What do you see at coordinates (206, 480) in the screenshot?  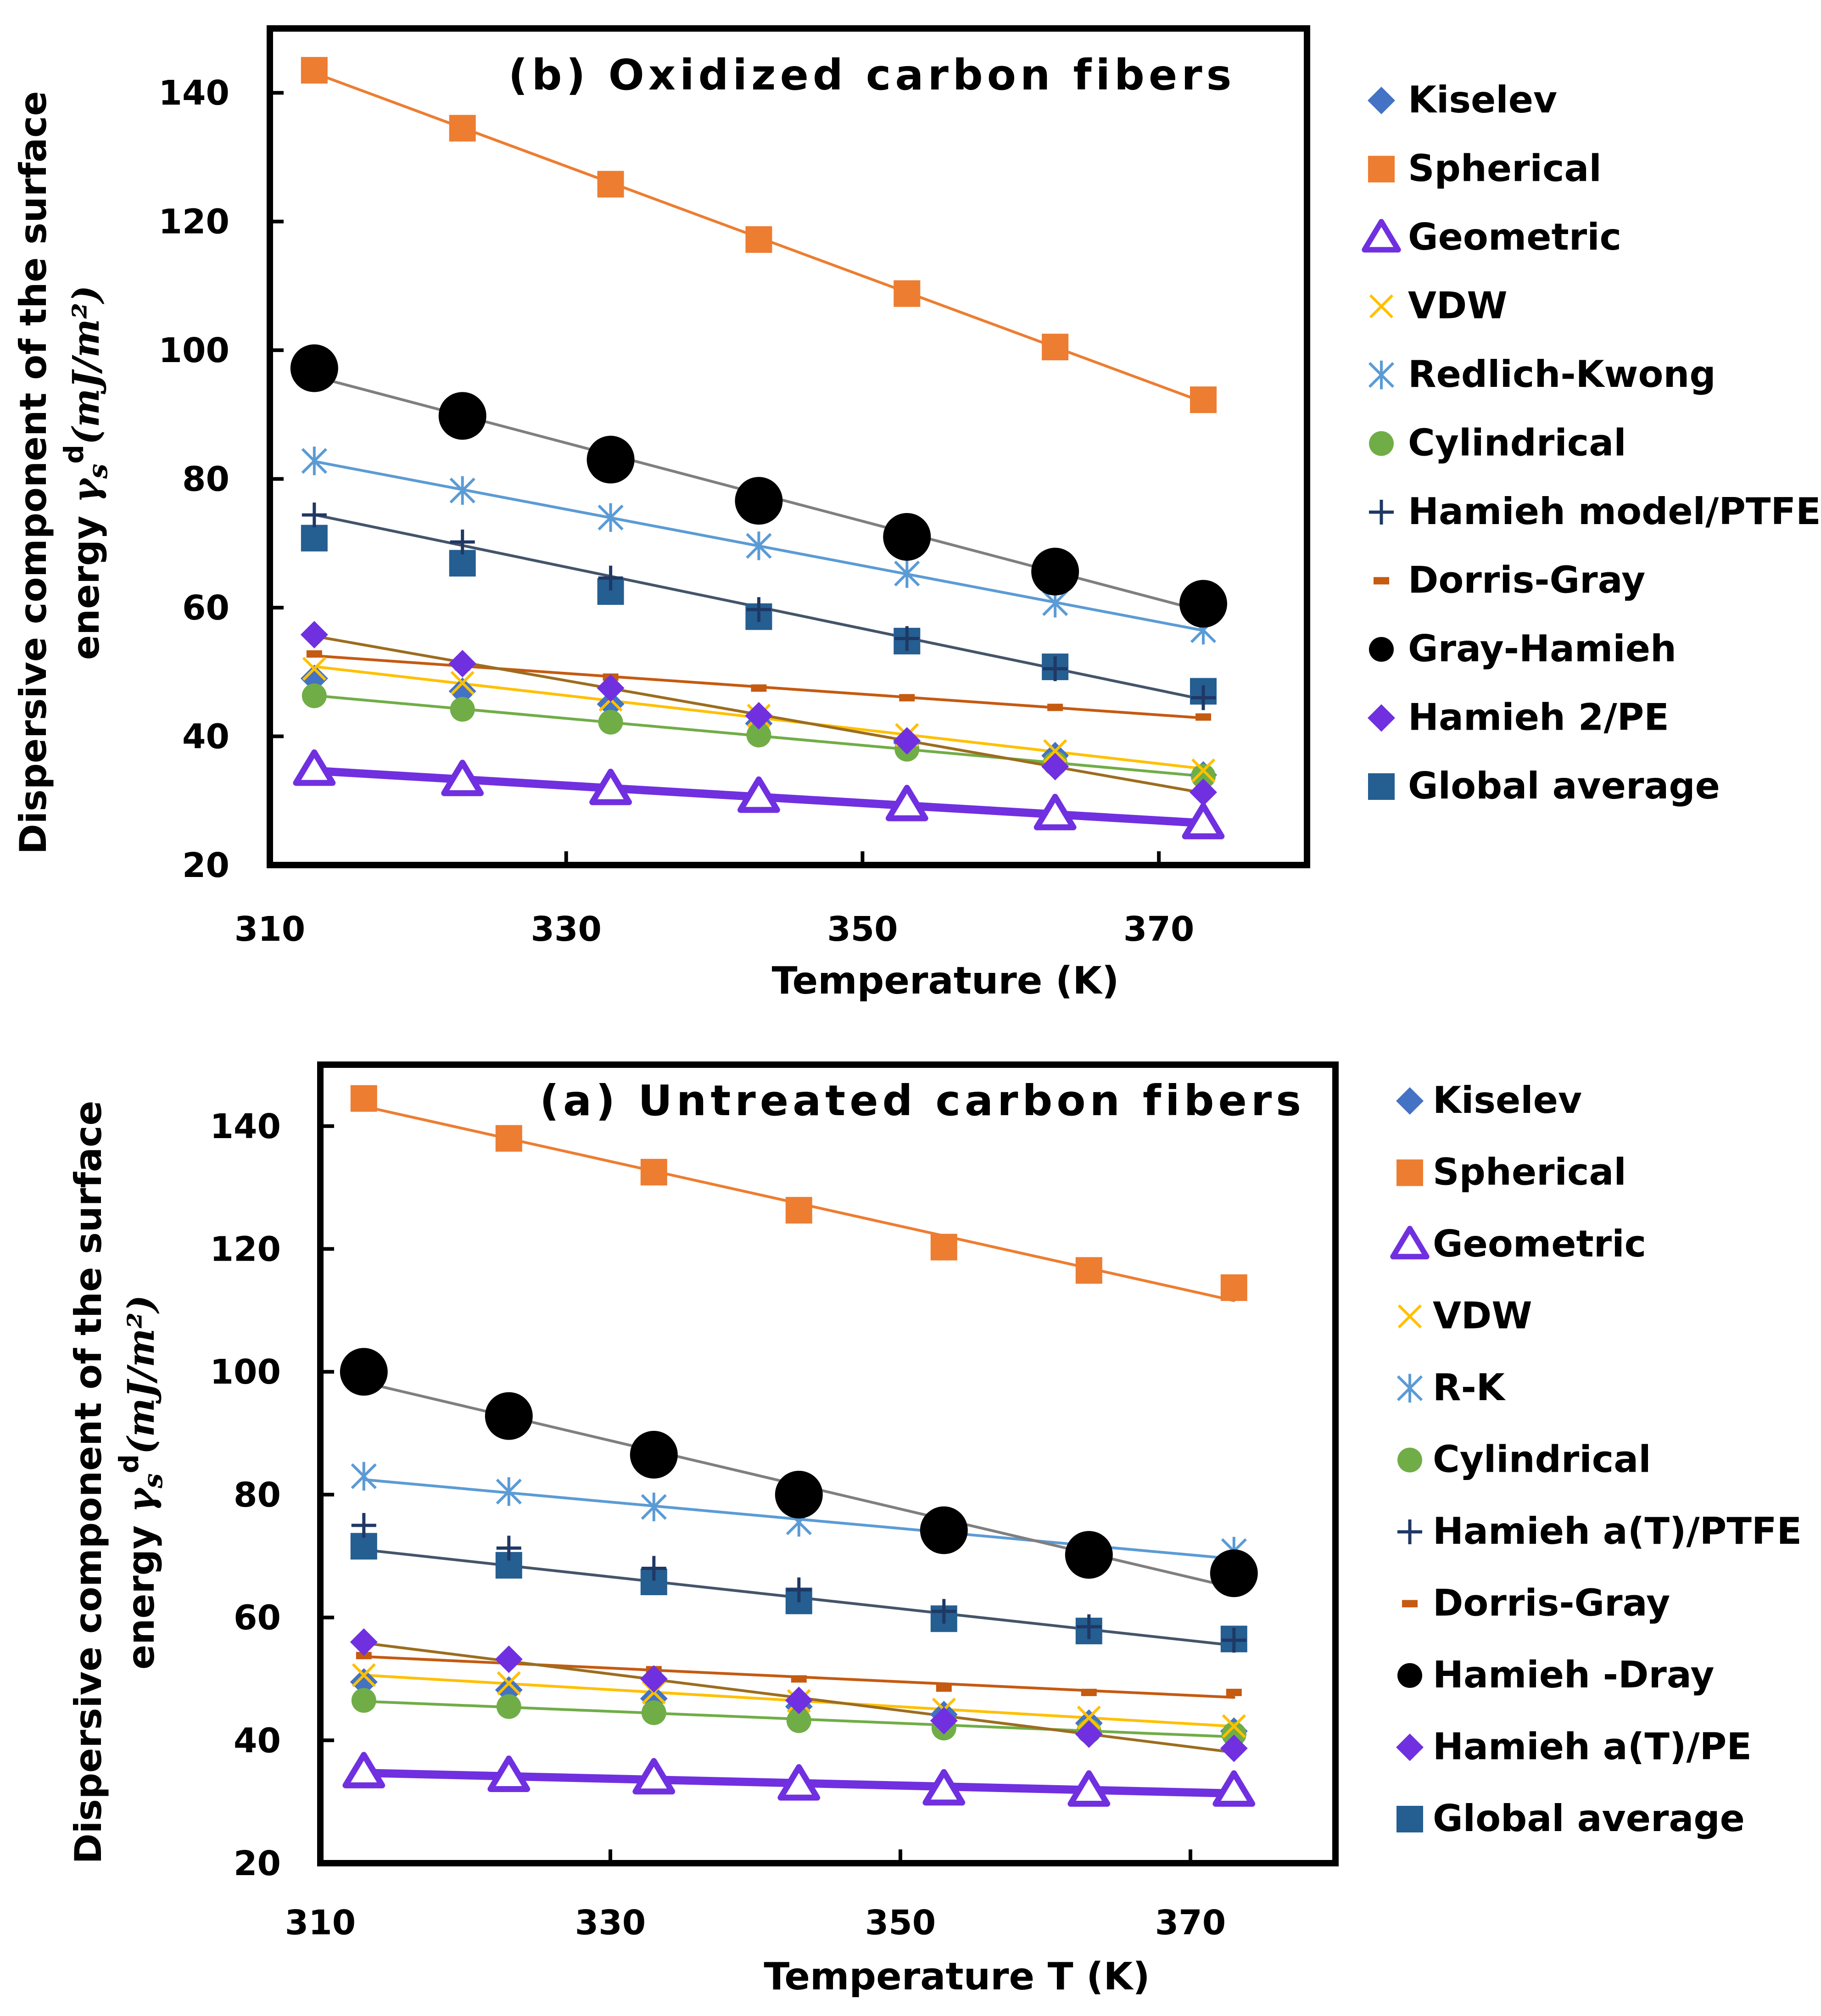 I see `y-tick-label: 80` at bounding box center [206, 480].